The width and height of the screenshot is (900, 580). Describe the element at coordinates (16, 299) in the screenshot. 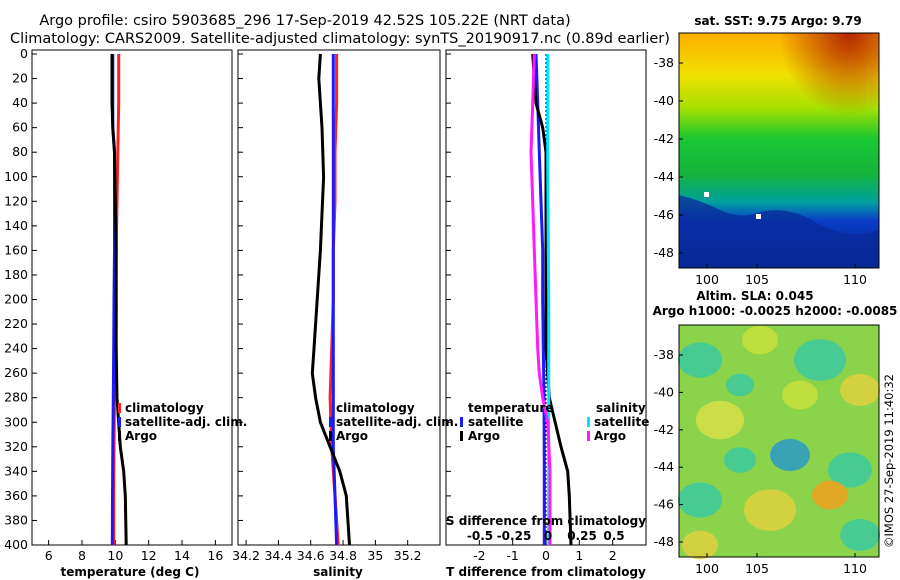

I see `depth-tick-label: 200` at that location.